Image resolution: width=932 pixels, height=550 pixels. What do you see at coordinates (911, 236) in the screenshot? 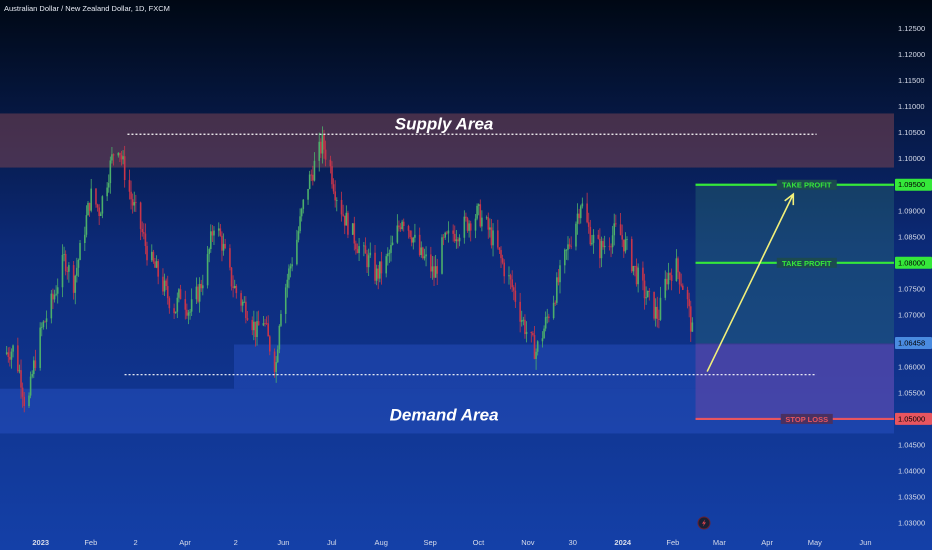
I see `price-tick-label: 1.08500` at bounding box center [911, 236].